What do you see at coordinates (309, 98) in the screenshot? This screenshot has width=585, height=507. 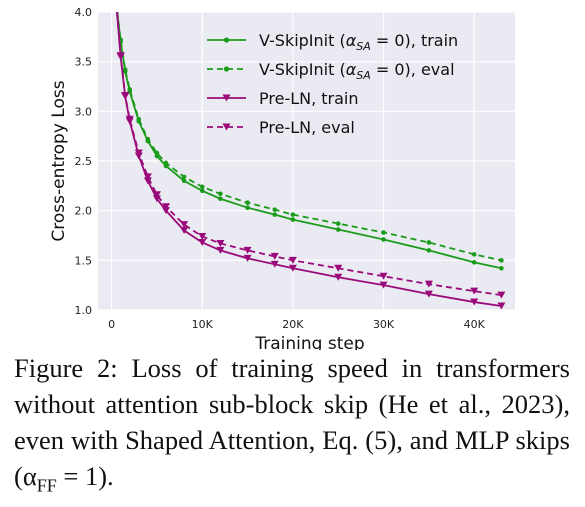 I see `legend-label-2: Pre-LN, train` at bounding box center [309, 98].